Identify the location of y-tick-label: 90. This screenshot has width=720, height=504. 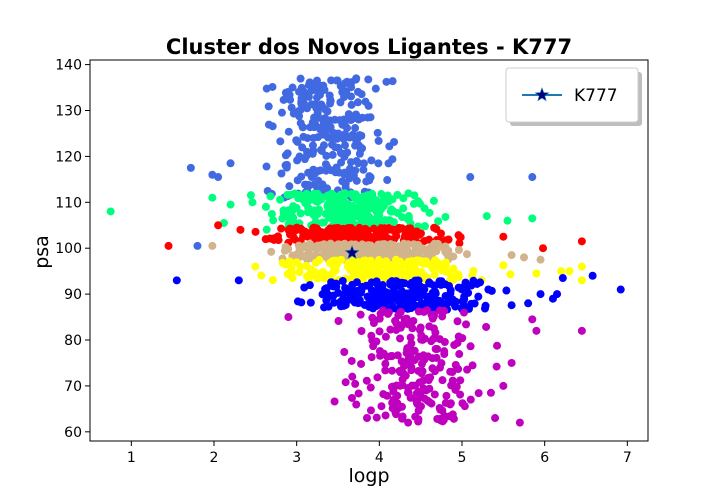
(73, 295).